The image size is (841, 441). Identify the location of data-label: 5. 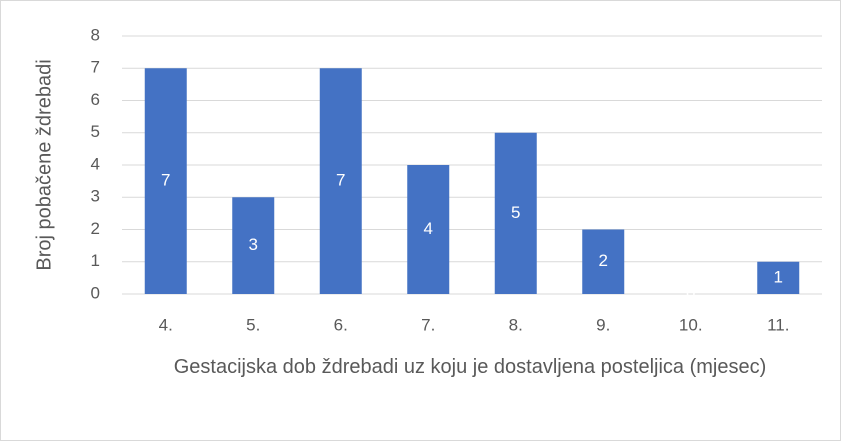
(515, 212).